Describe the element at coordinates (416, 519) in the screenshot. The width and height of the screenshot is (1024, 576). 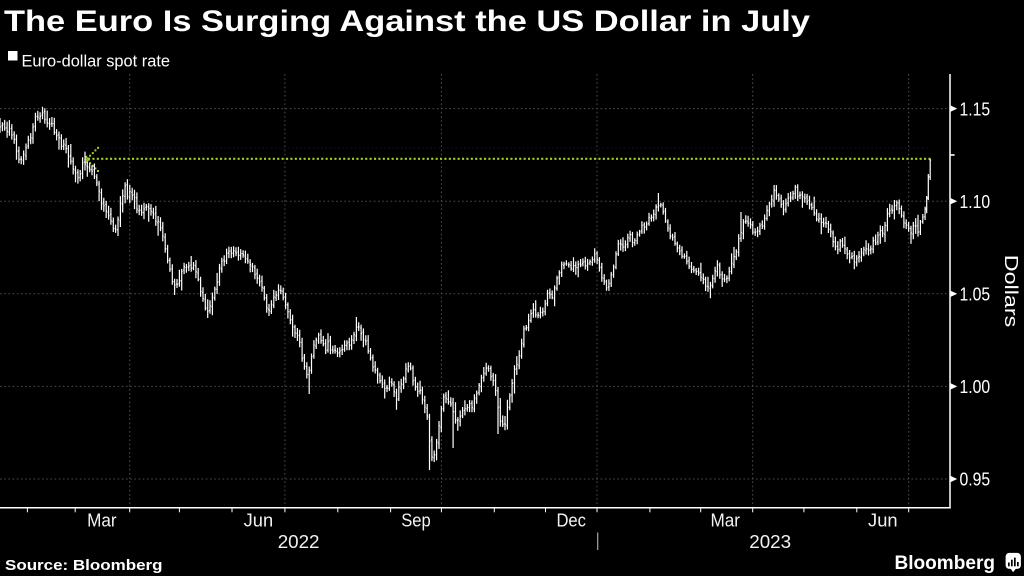
I see `svg-text: Sep` at that location.